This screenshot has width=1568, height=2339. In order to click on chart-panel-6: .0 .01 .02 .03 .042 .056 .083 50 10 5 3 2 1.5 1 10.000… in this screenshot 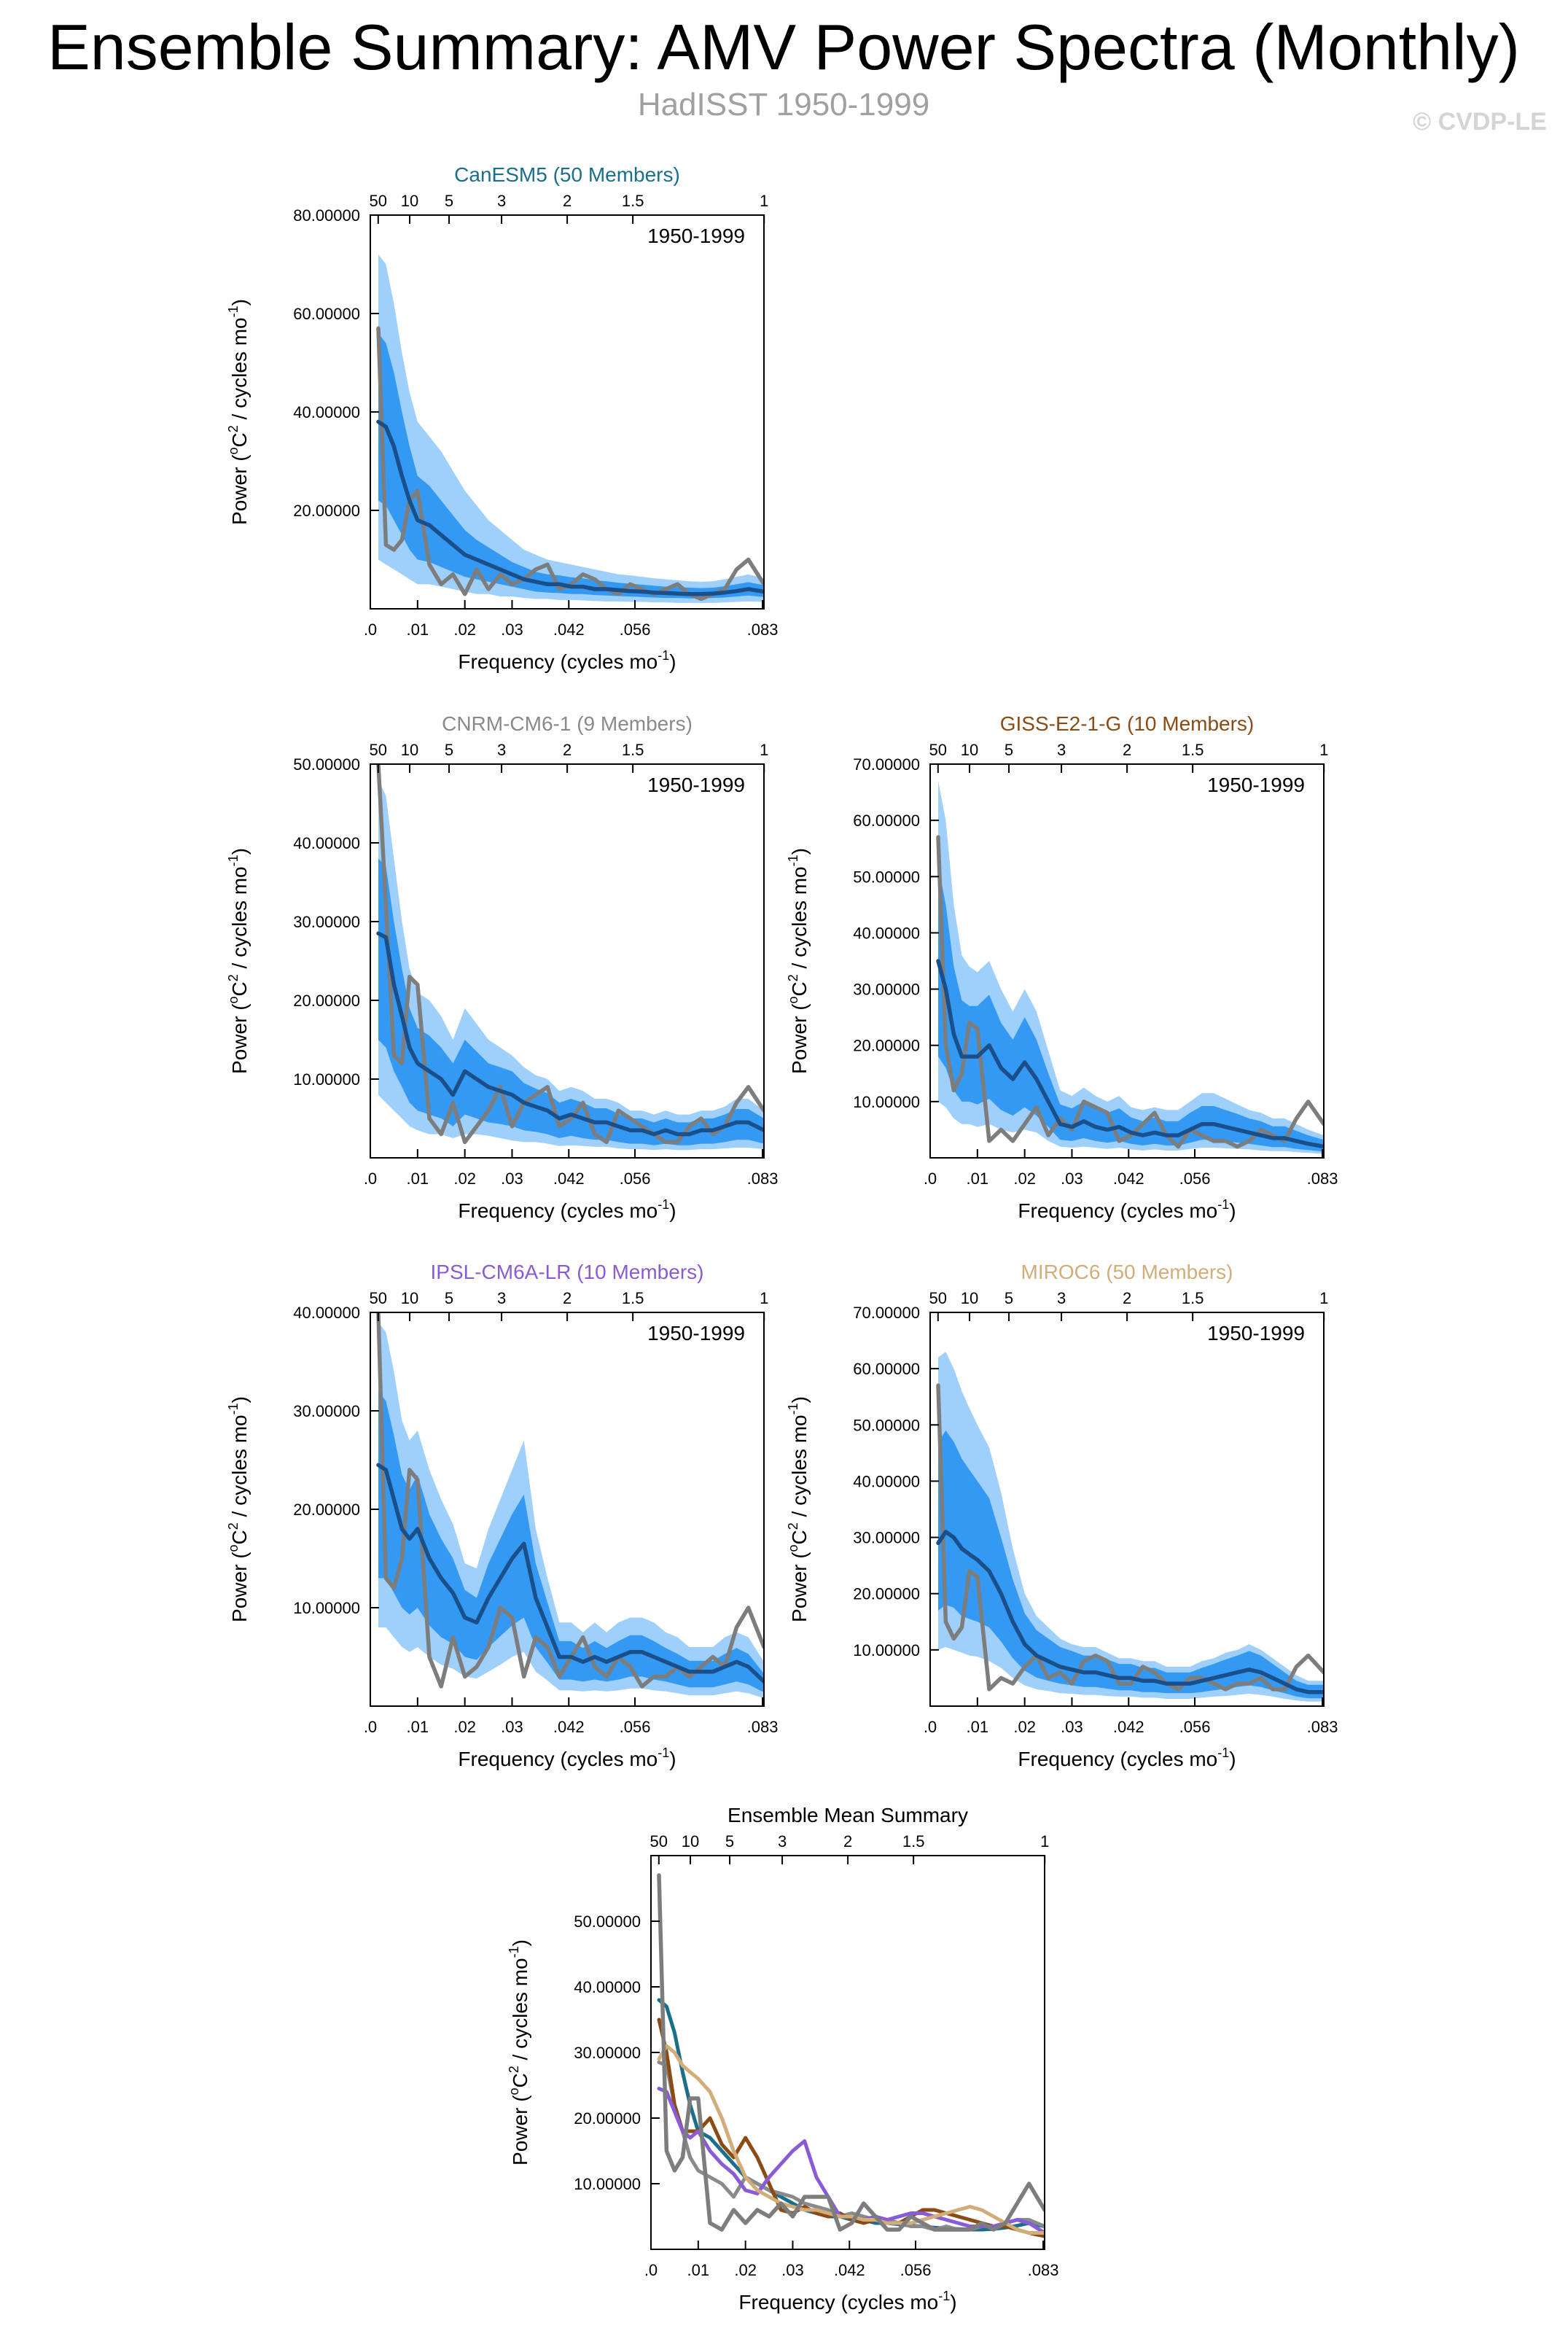, I will do `click(782, 2059)`.